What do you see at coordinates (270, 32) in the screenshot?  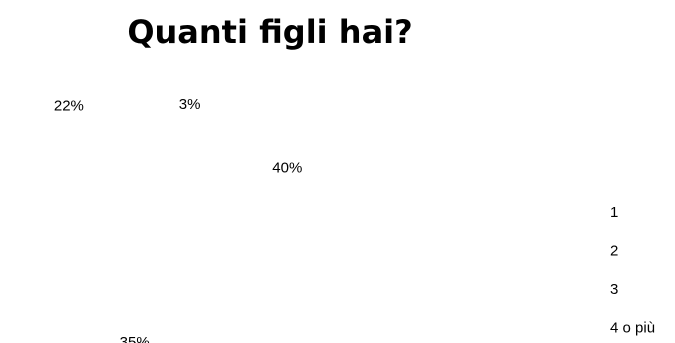 I see `chart-title: Quanti figli hai?` at bounding box center [270, 32].